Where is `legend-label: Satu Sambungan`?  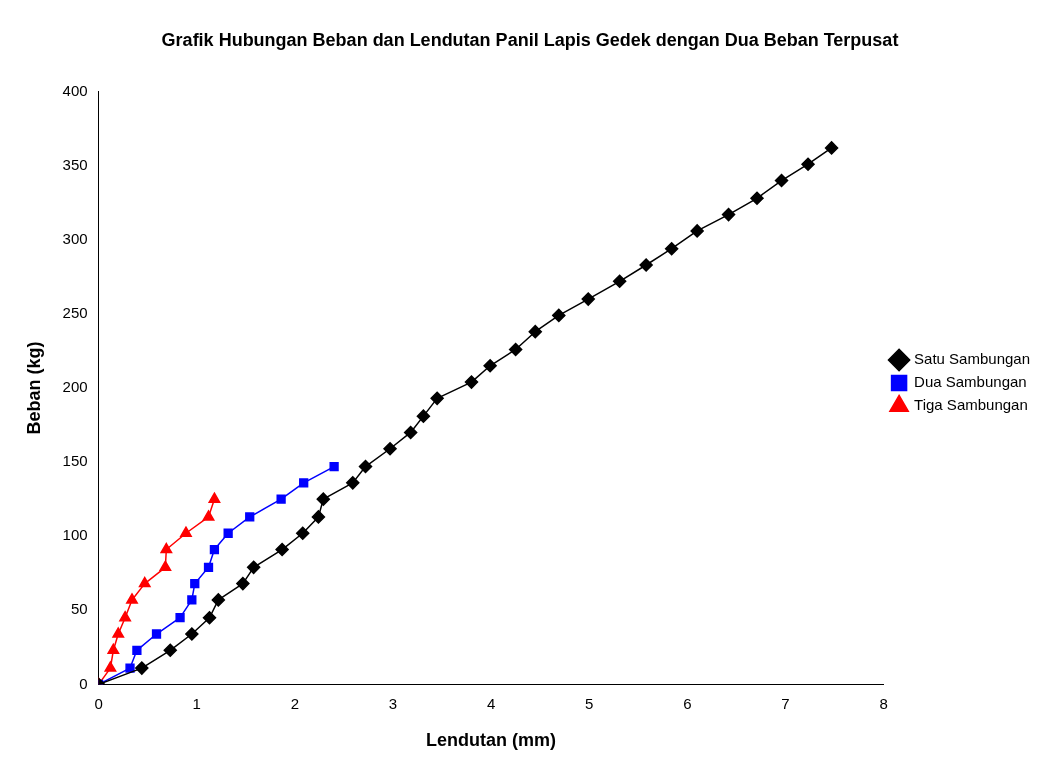 legend-label: Satu Sambungan is located at coordinates (972, 359).